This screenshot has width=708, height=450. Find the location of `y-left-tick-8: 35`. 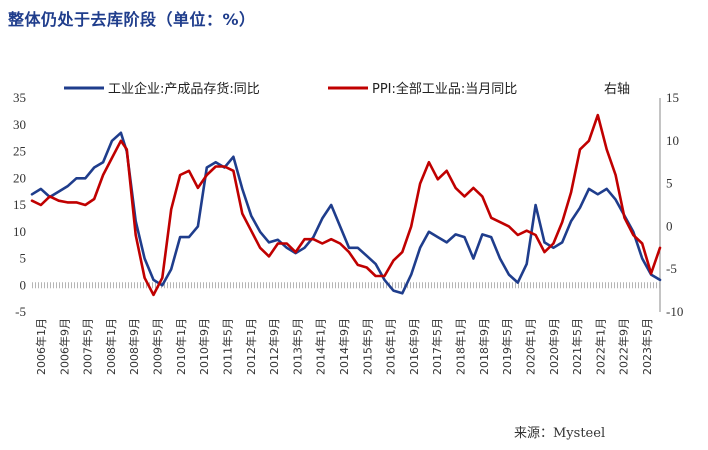

y-left-tick-8: 35 is located at coordinates (19, 97).